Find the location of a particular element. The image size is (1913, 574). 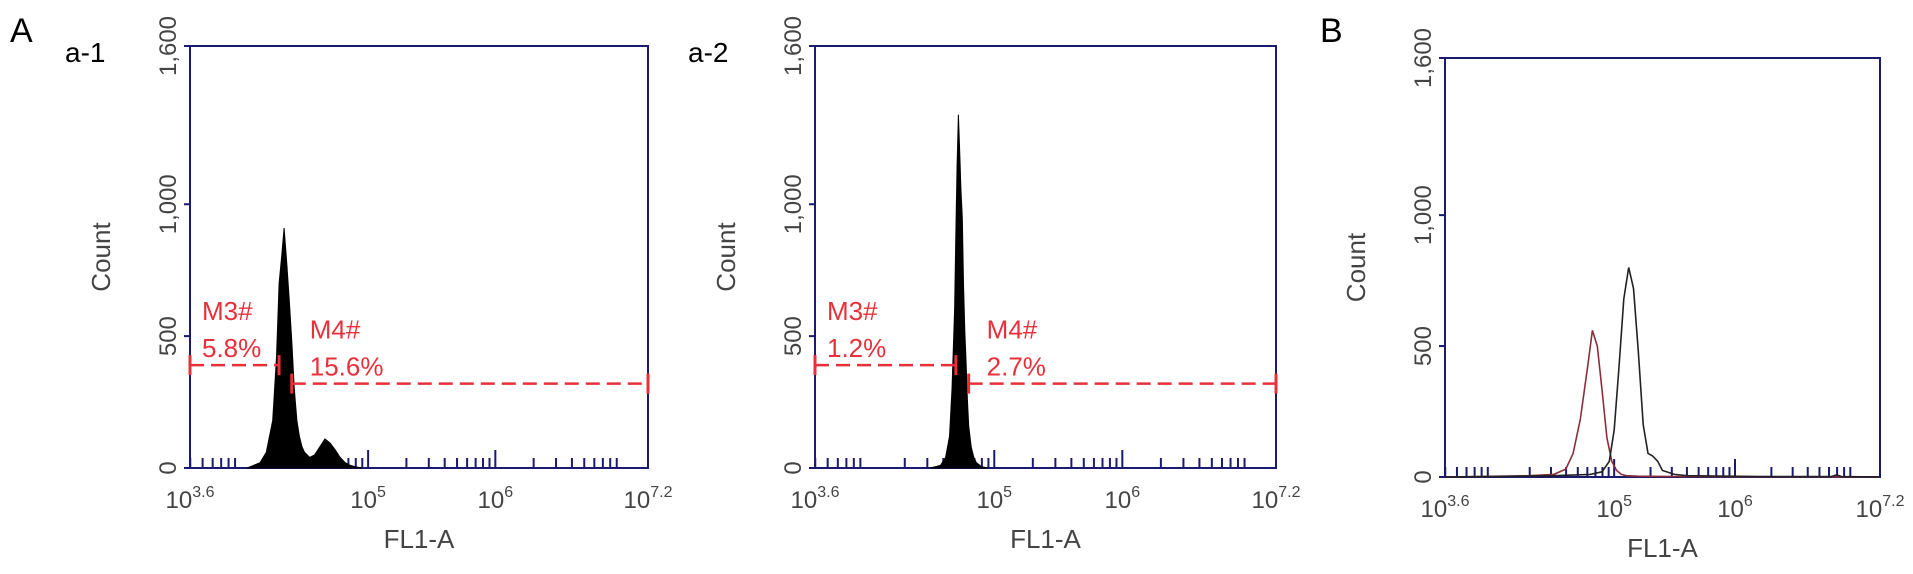

panel-sublabel: a-2 is located at coordinates (708, 52).